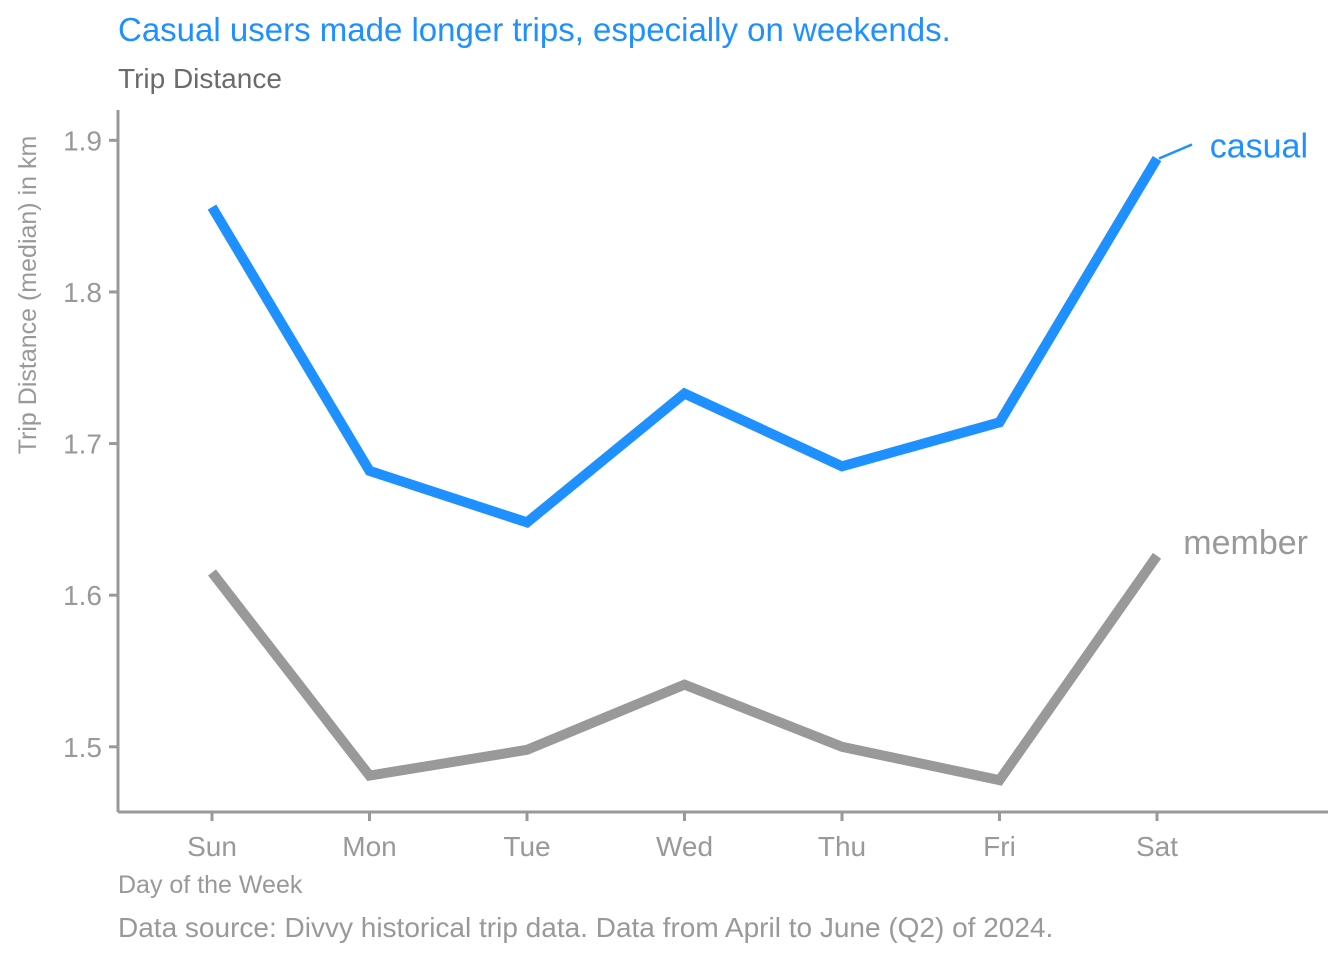 The height and width of the screenshot is (960, 1344). I want to click on y-tick-label: 1.6, so click(82, 595).